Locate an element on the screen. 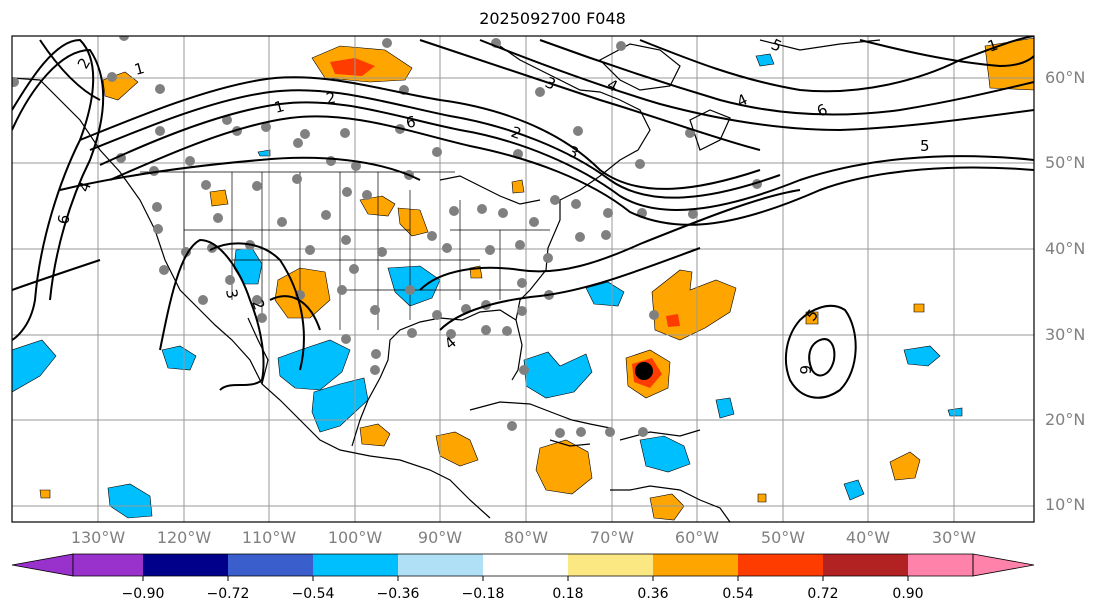 The width and height of the screenshot is (1105, 615). lon-label-60w: 60°W is located at coordinates (697, 537).